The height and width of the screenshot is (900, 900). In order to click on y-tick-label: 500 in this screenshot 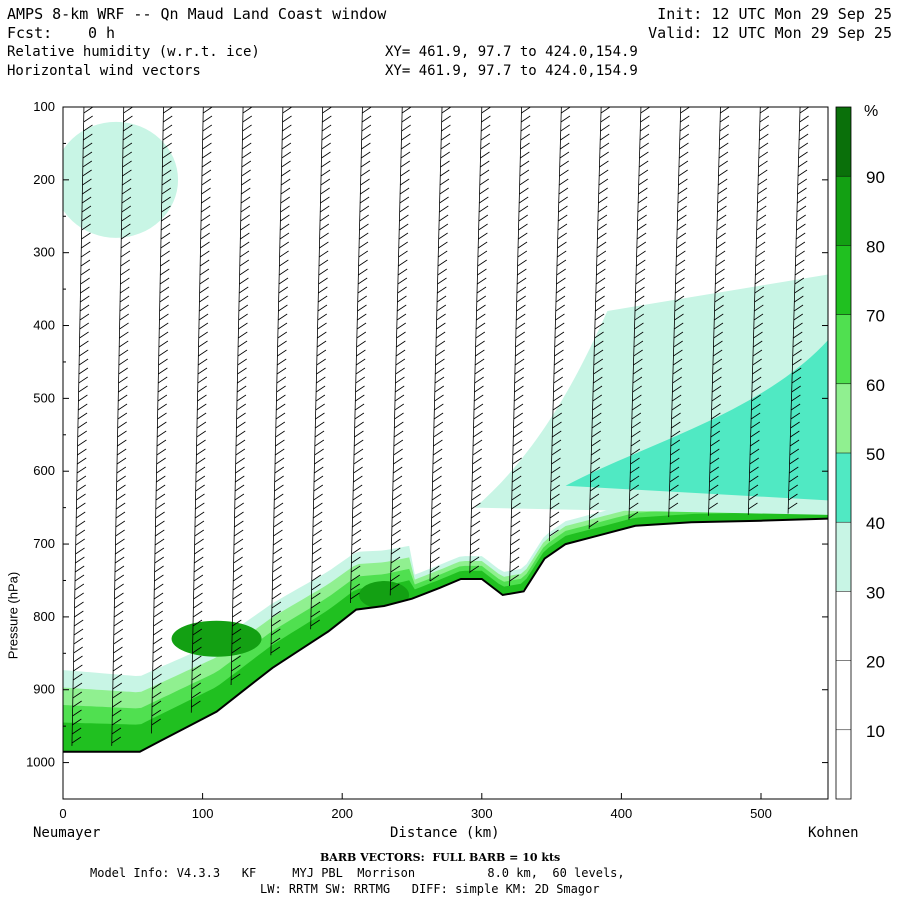, I will do `click(44, 397)`.